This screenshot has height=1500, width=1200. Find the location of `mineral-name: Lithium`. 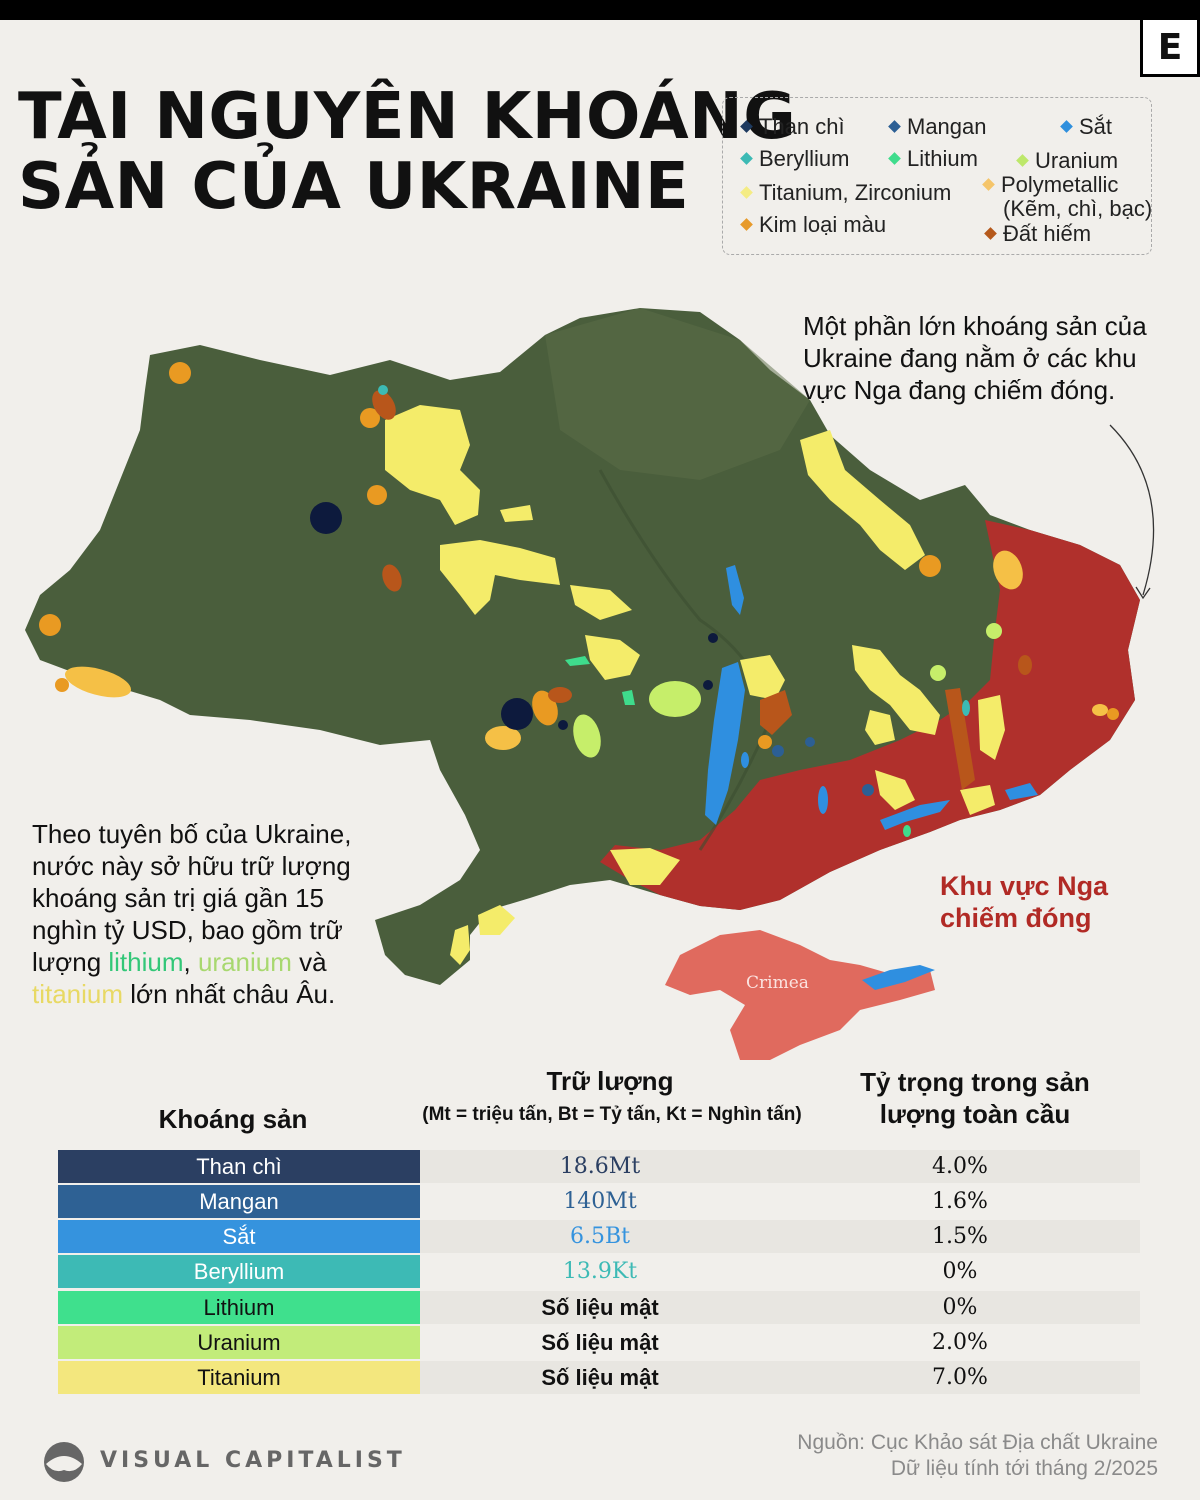

mineral-name: Lithium is located at coordinates (239, 1307).